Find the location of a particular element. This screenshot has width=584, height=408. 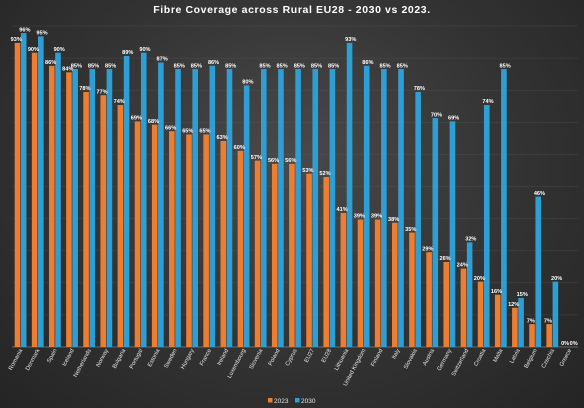

bar-2030-austria is located at coordinates (435, 232).